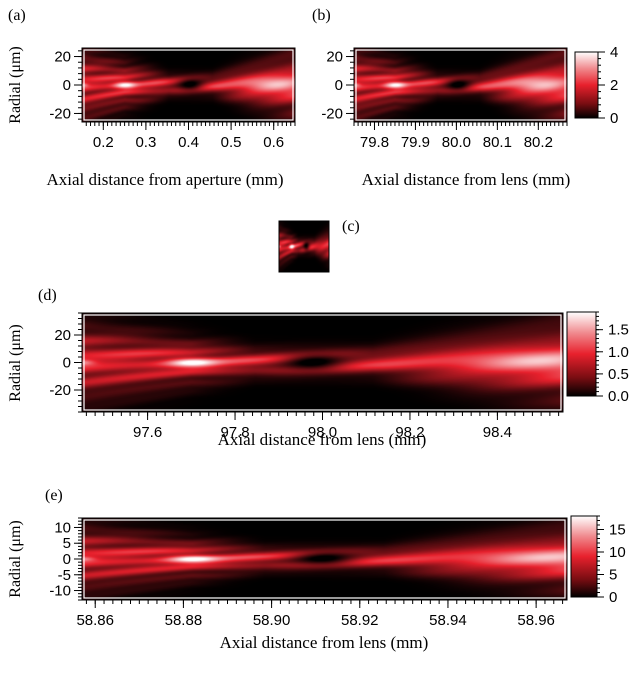 The image size is (643, 692). I want to click on panel-c: (c), so click(319, 245).